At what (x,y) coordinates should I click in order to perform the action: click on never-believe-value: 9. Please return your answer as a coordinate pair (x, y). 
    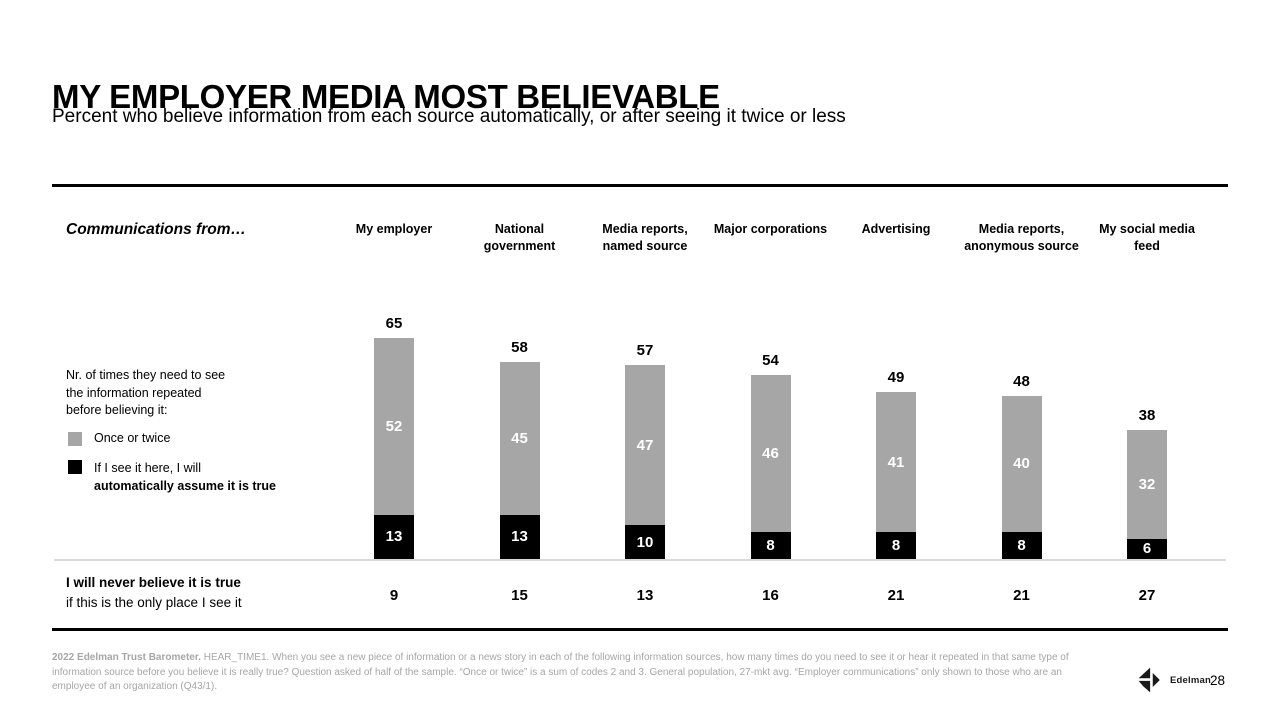
    Looking at the image, I should click on (394, 595).